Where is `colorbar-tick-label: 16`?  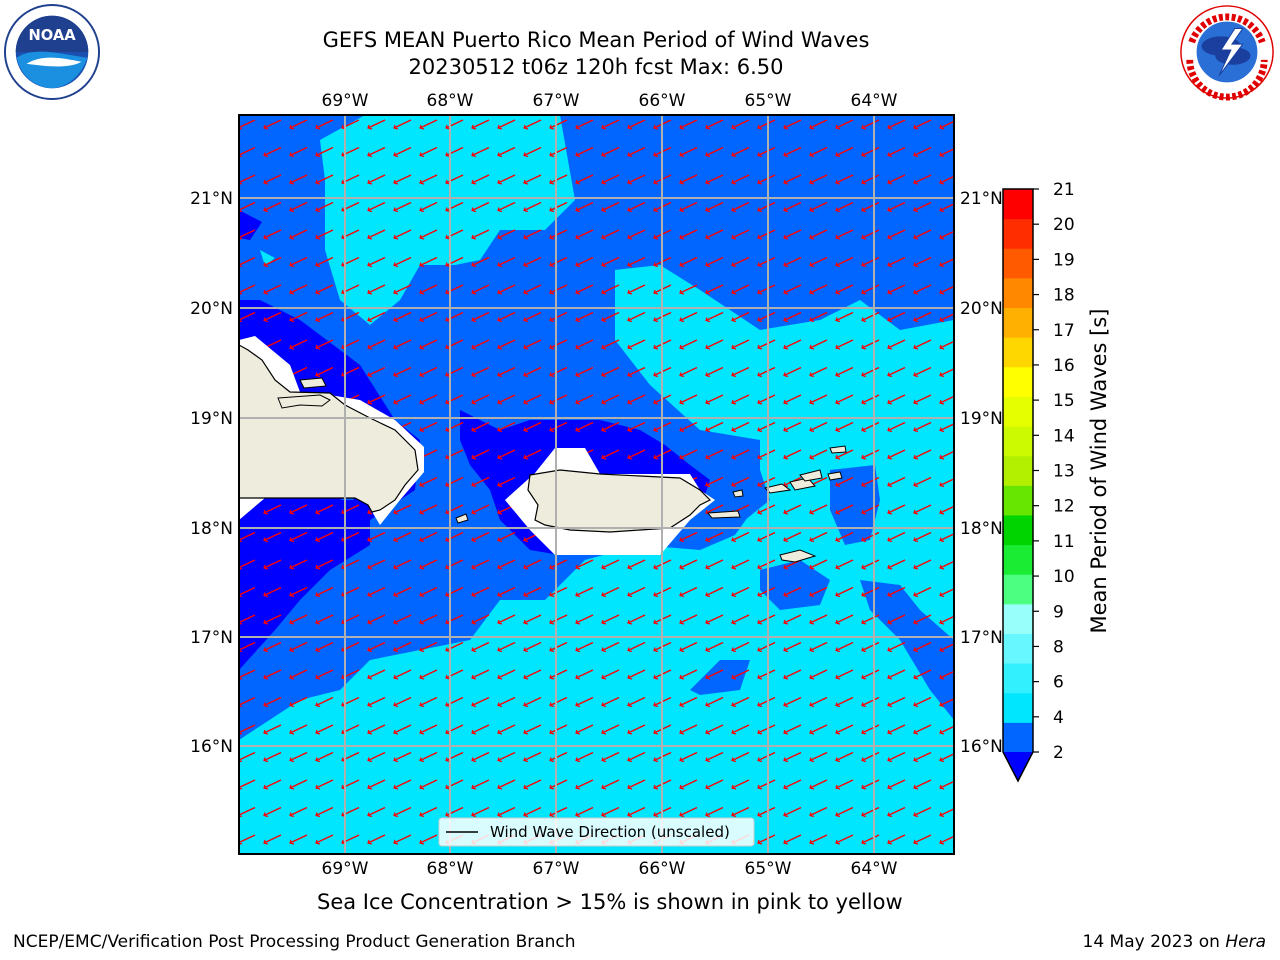
colorbar-tick-label: 16 is located at coordinates (1064, 366).